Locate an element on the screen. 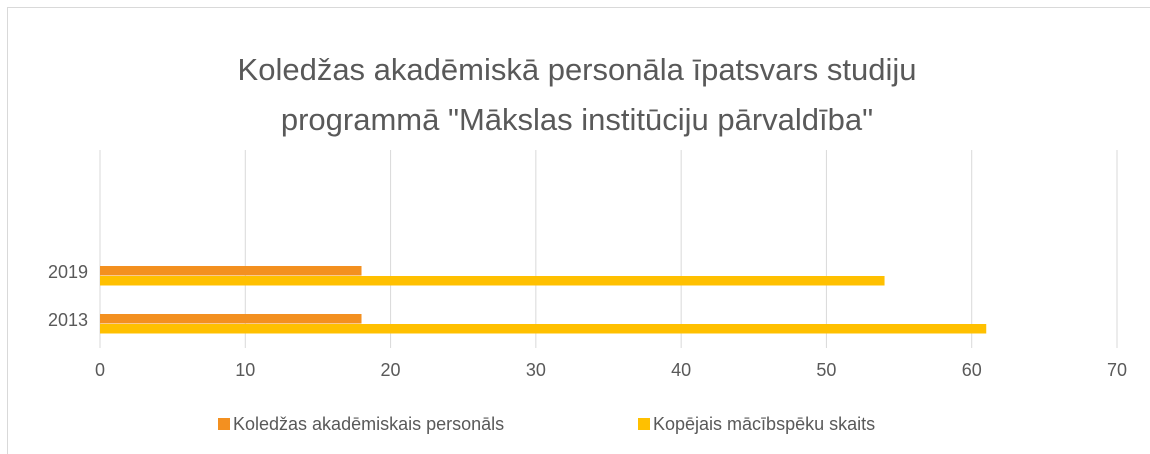 The height and width of the screenshot is (454, 1150). x-tick-label: 30 is located at coordinates (536, 370).